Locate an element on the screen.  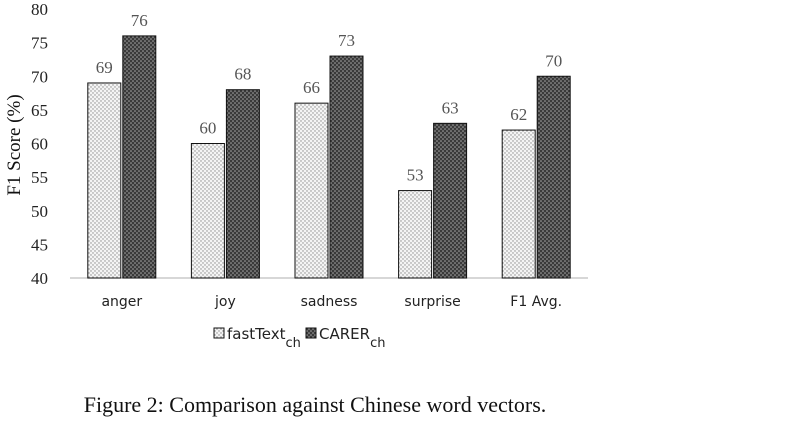
y-tick-label: 60 is located at coordinates (39, 144).